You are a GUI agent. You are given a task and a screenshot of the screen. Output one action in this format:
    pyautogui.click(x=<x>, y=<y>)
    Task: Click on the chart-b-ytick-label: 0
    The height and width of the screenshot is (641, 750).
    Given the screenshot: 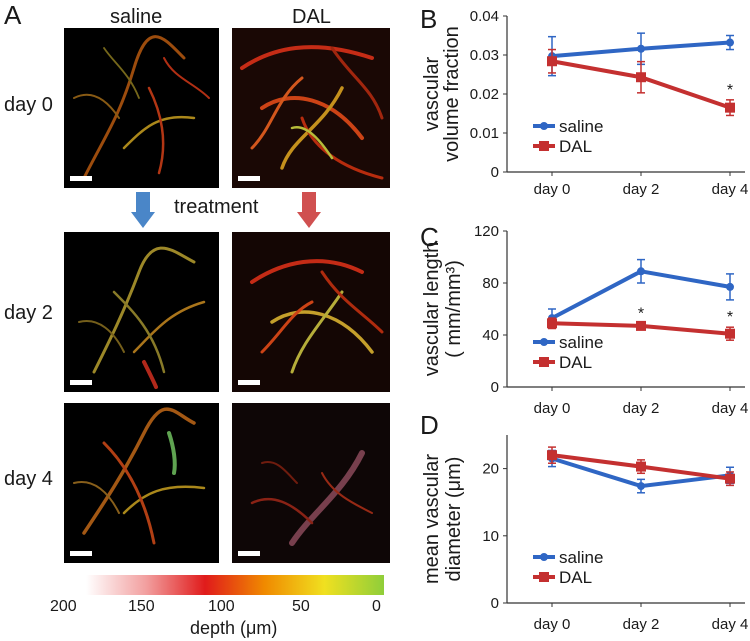 What is the action you would take?
    pyautogui.click(x=495, y=172)
    